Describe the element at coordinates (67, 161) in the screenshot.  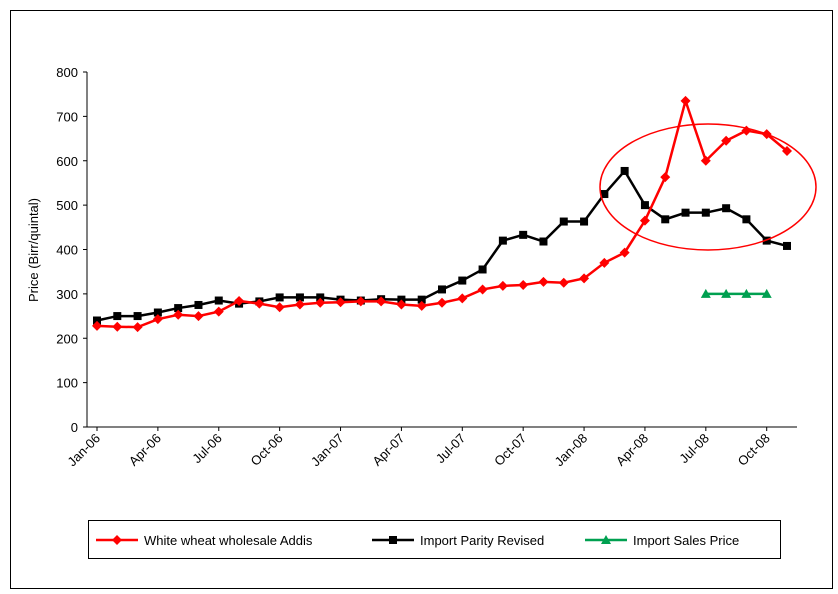
I see `y-tick-label: 600` at that location.